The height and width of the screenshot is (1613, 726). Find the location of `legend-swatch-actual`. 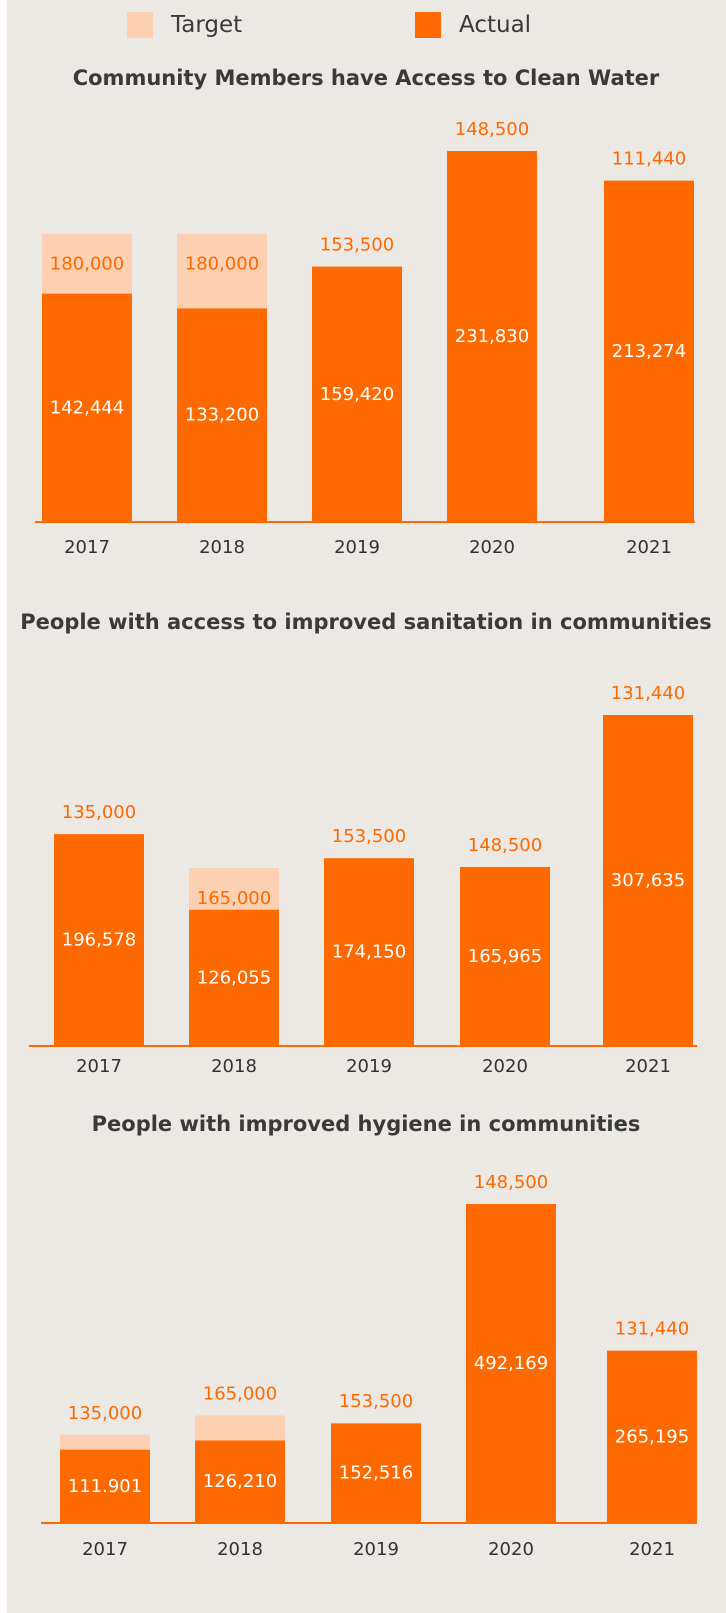

legend-swatch-actual is located at coordinates (428, 25).